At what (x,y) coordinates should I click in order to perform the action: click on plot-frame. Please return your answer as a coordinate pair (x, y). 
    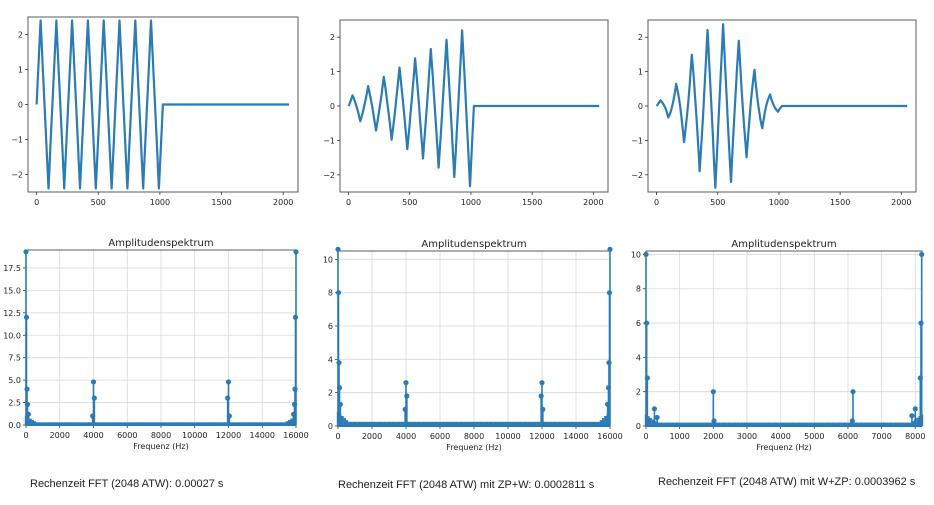
    Looking at the image, I should click on (784, 338).